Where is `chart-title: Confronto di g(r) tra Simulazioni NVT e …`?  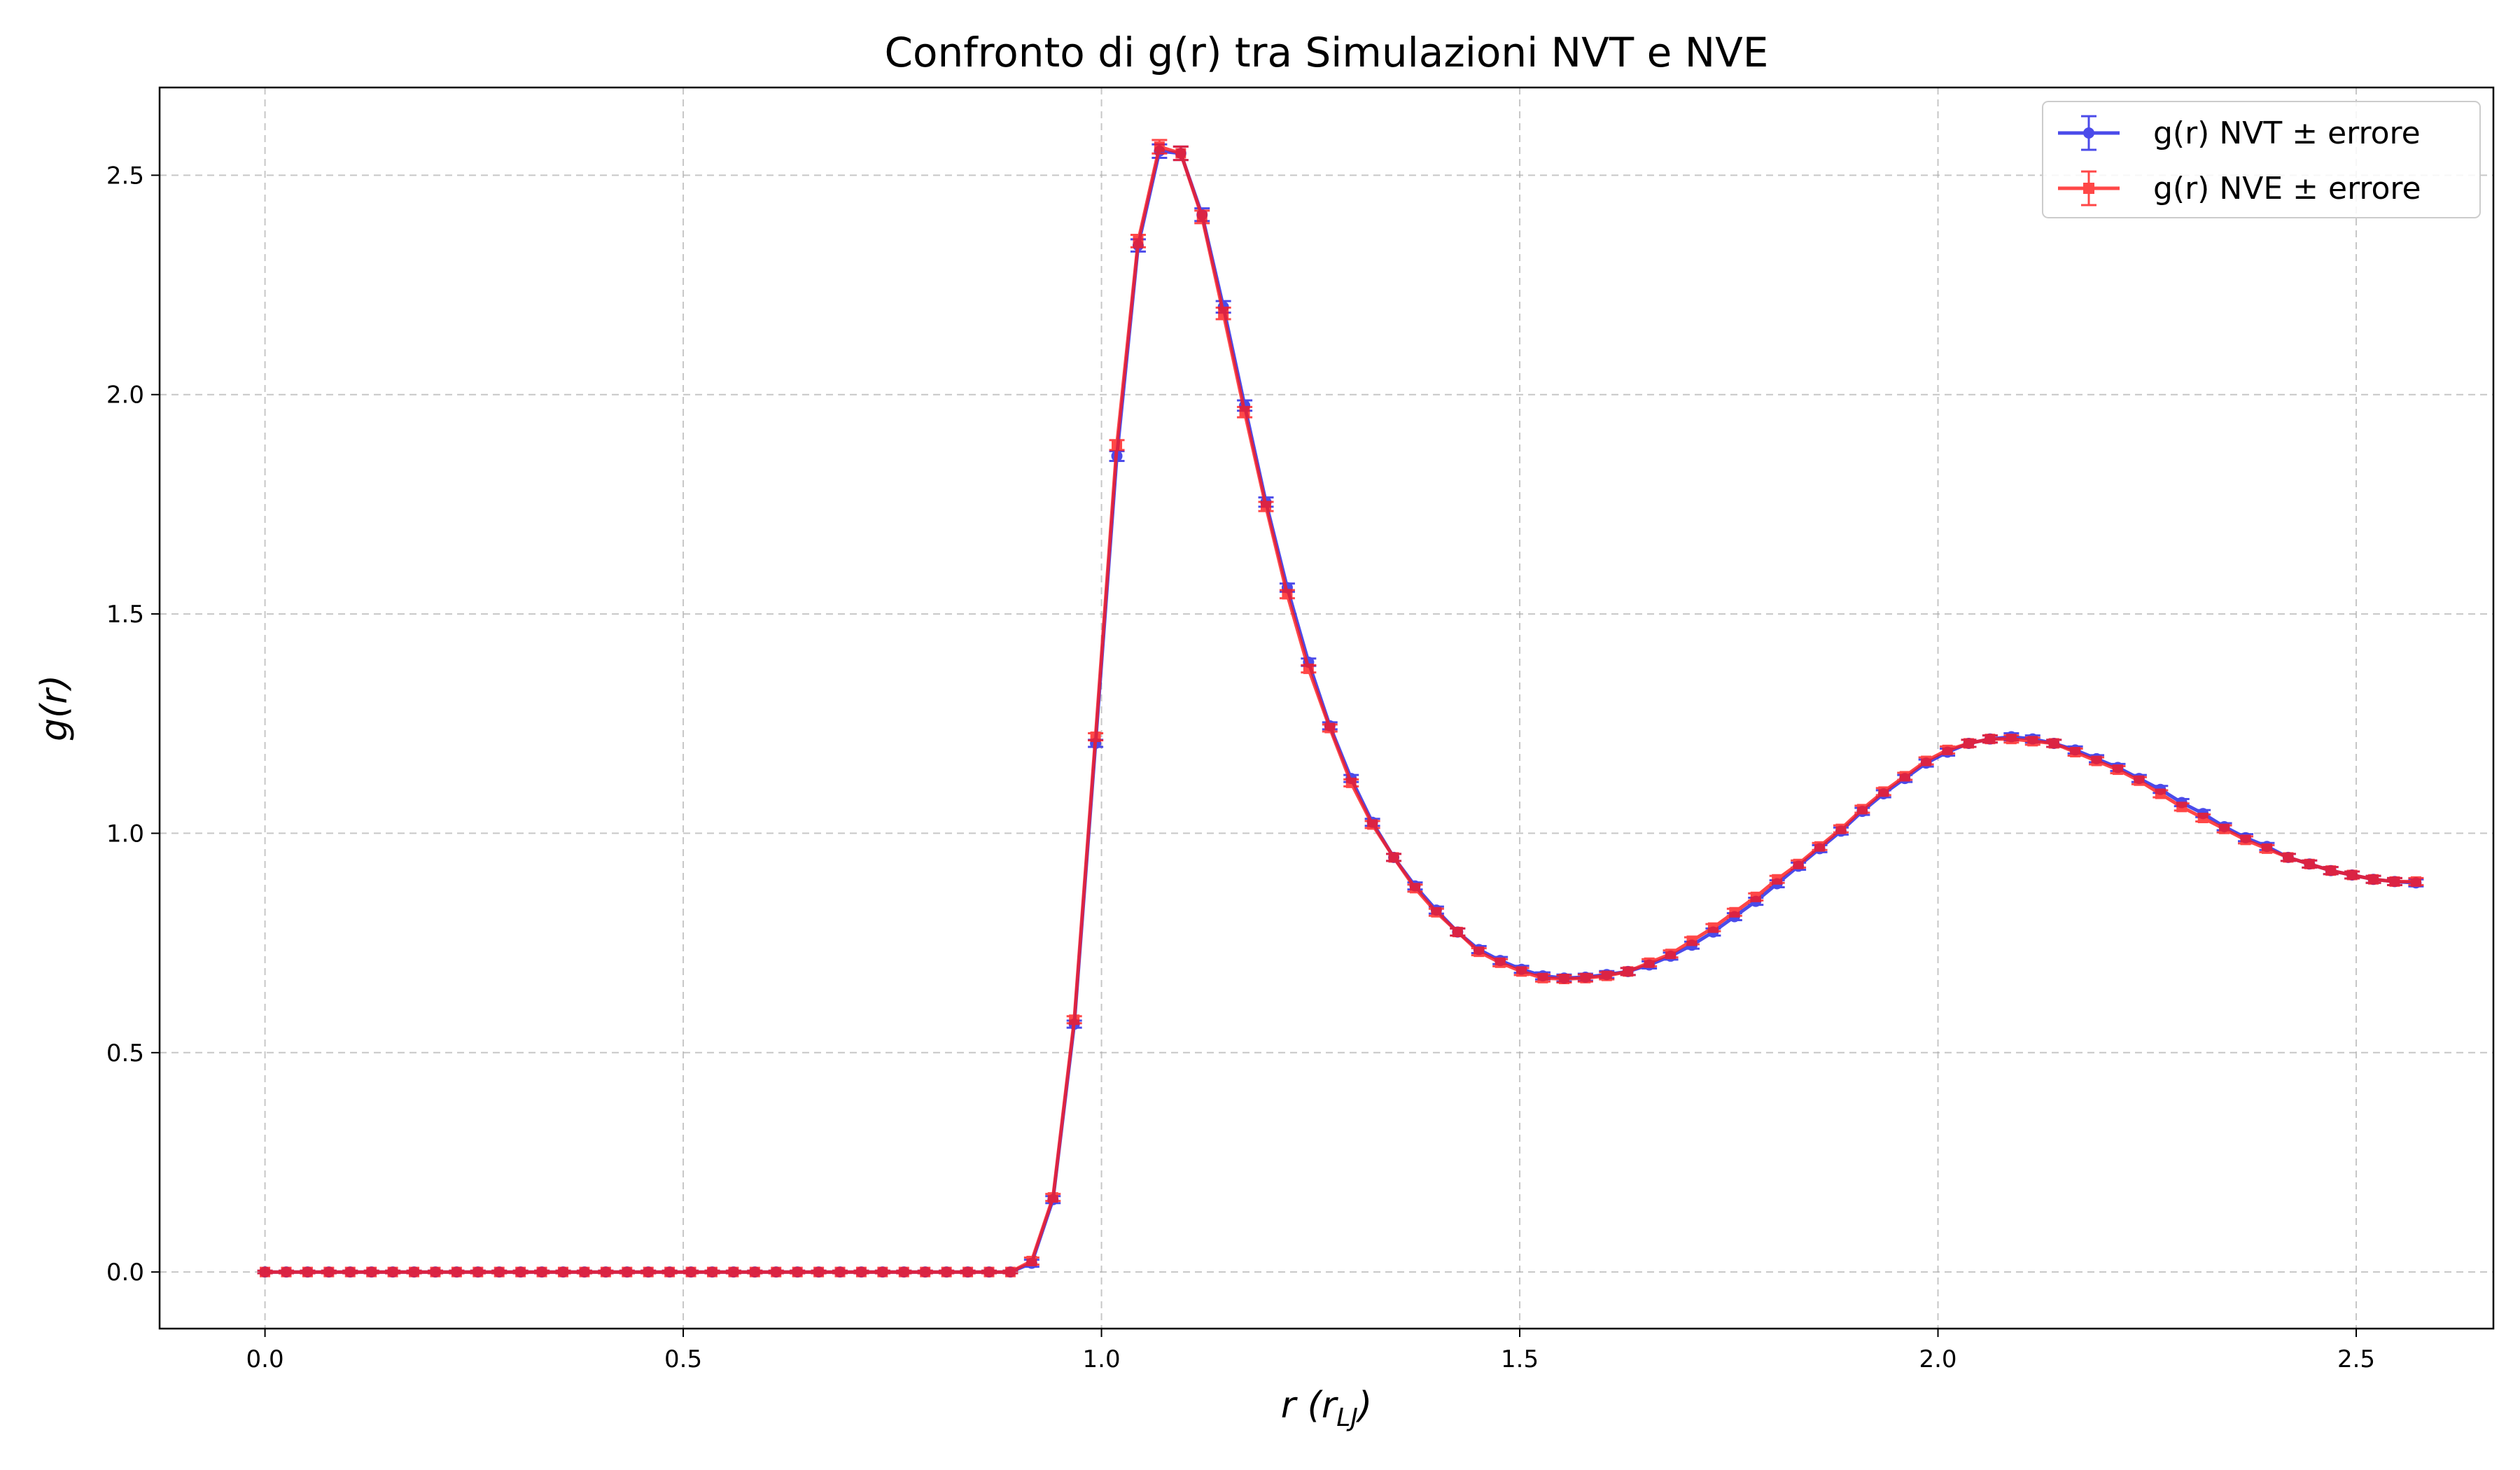
chart-title: Confronto di g(r) tra Simulazioni NVT e … is located at coordinates (1327, 52).